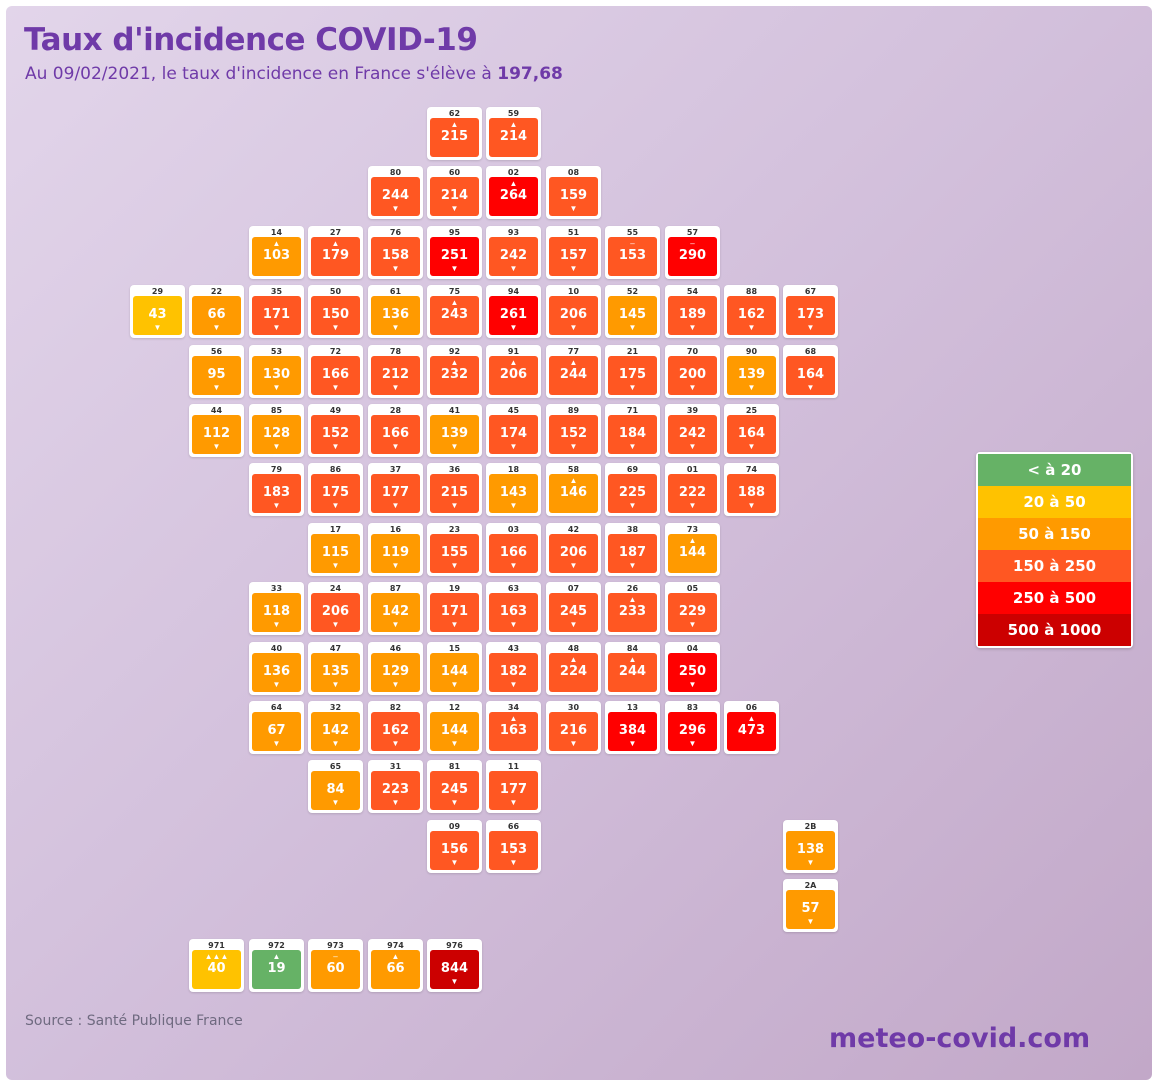 Image resolution: width=1158 pixels, height=1086 pixels. I want to click on department-tile: 74 188 ▼, so click(751, 489).